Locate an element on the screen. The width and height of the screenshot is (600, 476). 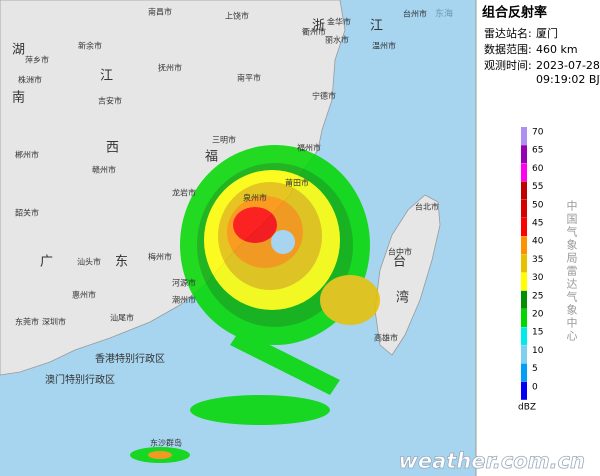
map-label: 宁德市 is located at coordinates (324, 96).